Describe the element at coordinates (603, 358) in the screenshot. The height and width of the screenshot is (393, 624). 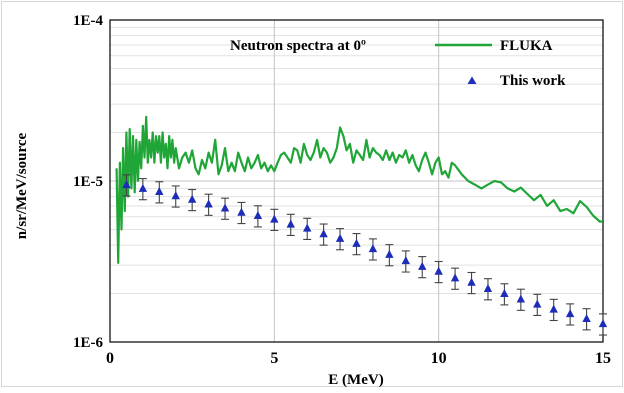
I see `x-tick-label: 15` at that location.